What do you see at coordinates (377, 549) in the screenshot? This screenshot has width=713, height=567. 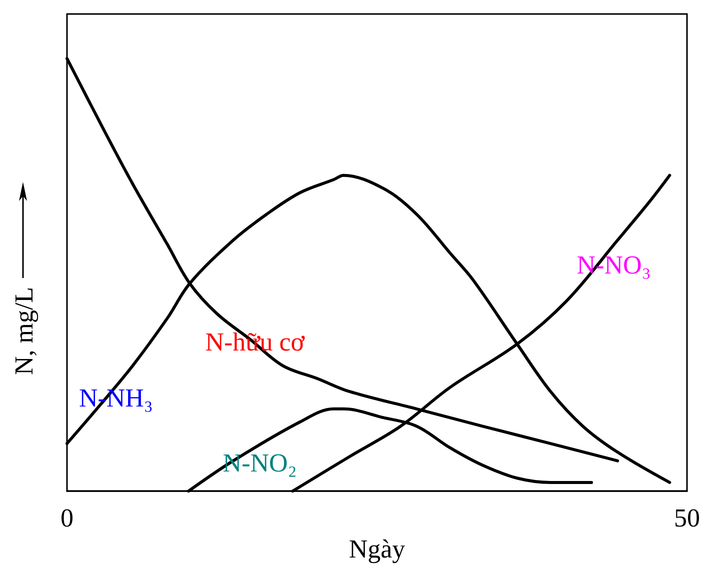 I see `x-axis-title: Ngày` at bounding box center [377, 549].